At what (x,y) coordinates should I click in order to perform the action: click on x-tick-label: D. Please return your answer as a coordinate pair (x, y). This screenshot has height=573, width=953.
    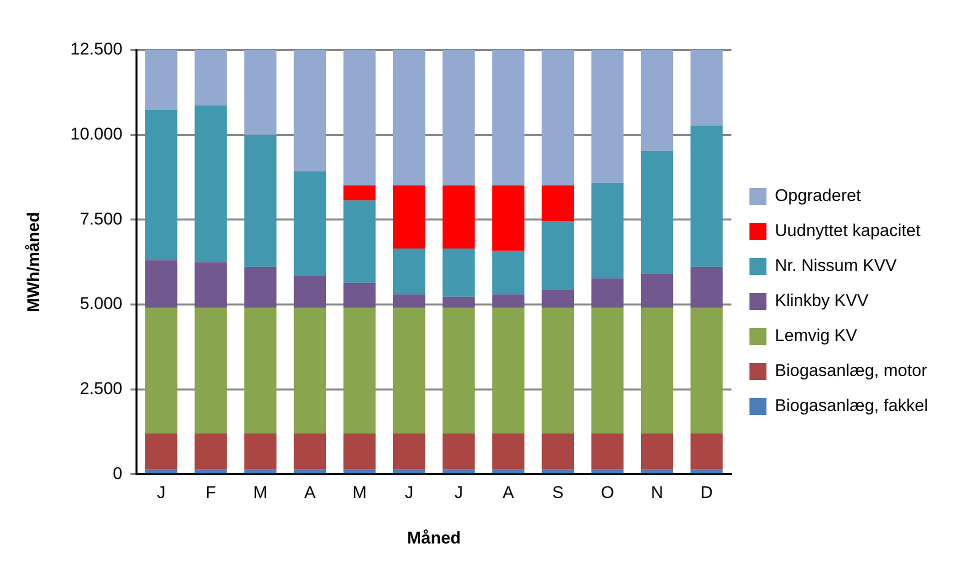
    Looking at the image, I should click on (706, 492).